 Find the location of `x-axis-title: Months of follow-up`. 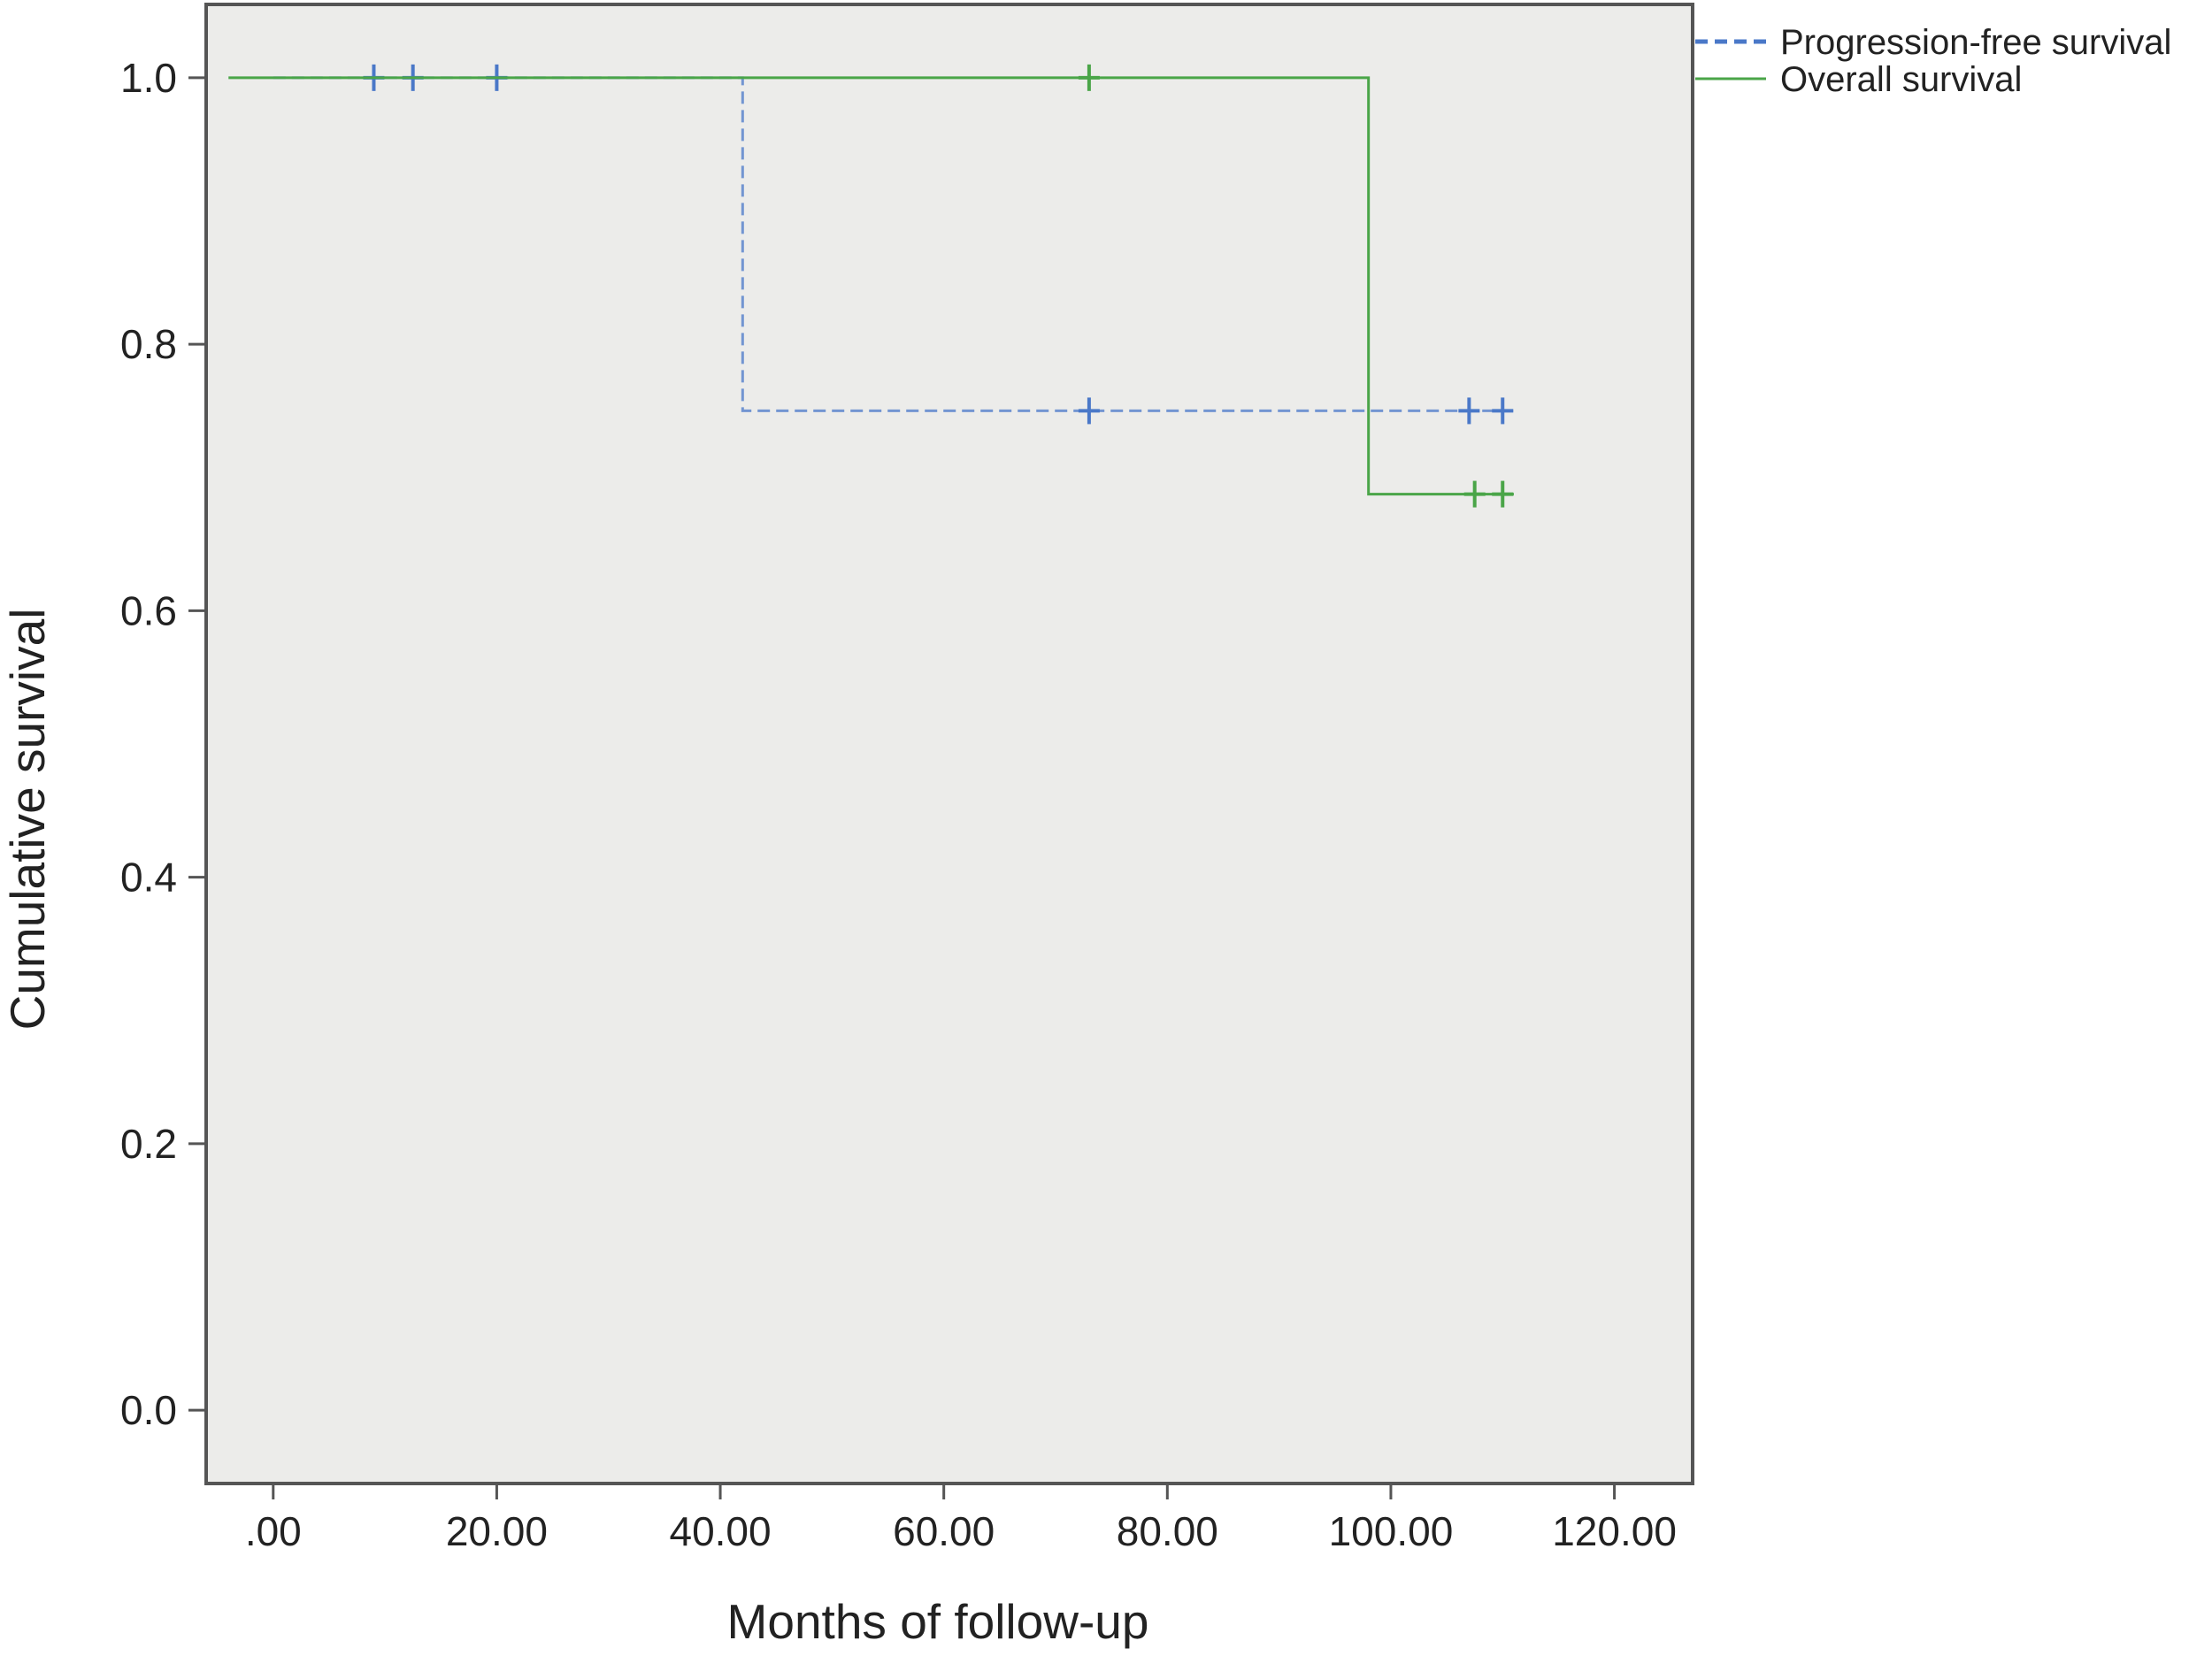

x-axis-title: Months of follow-up is located at coordinates (938, 1621).